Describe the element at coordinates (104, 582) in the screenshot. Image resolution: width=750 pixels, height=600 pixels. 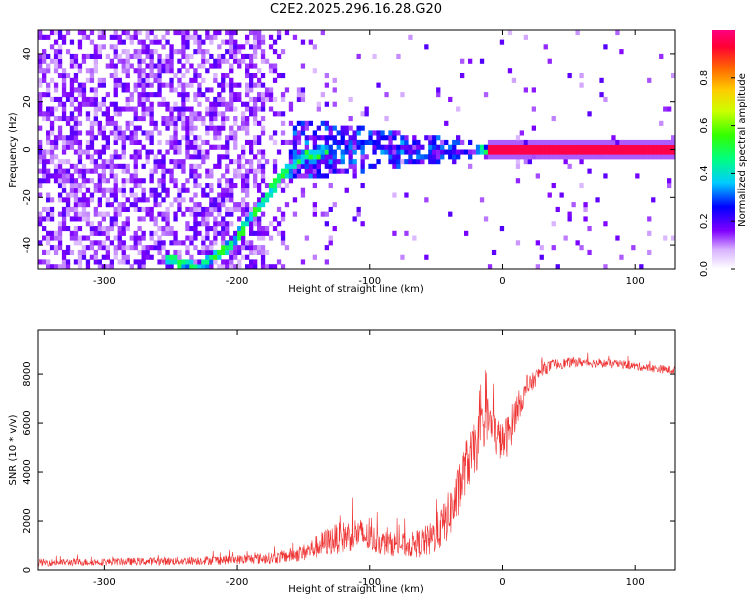
I see `x-tick-label: -300` at that location.